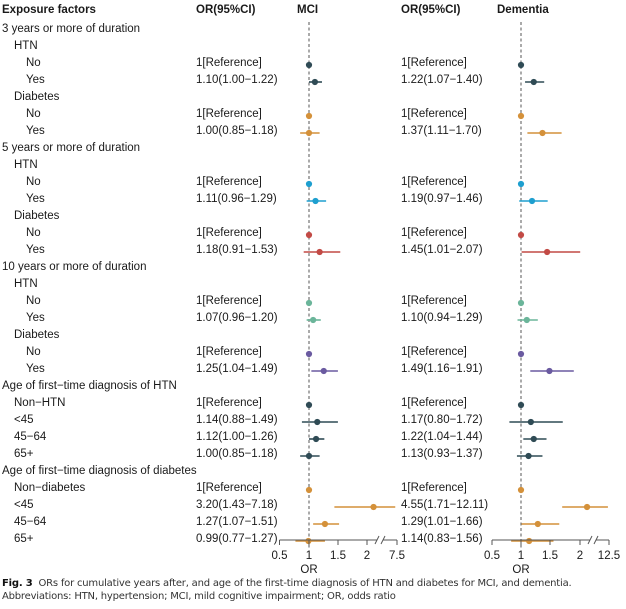  I want to click on row-group-heading: Age of first−time diagnosis of diabetes, so click(99, 471).